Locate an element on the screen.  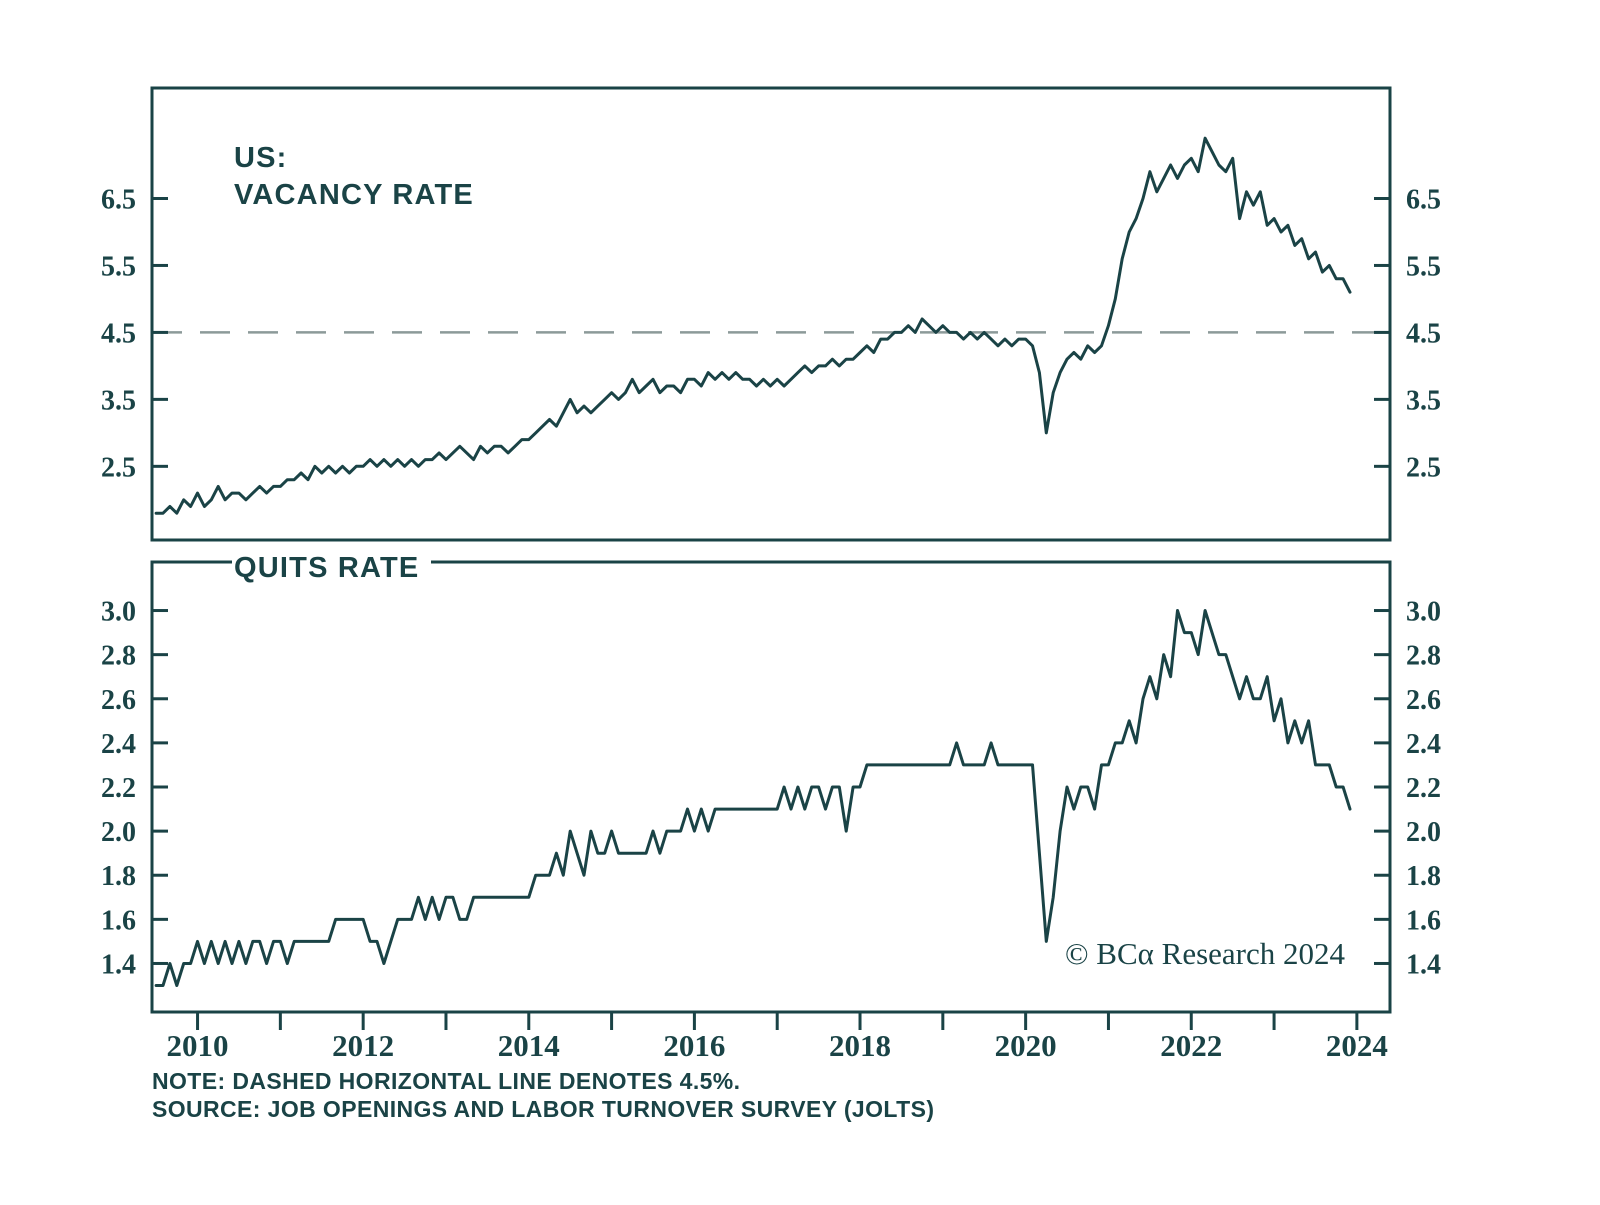
x-label-2010: 2010 is located at coordinates (198, 1045).